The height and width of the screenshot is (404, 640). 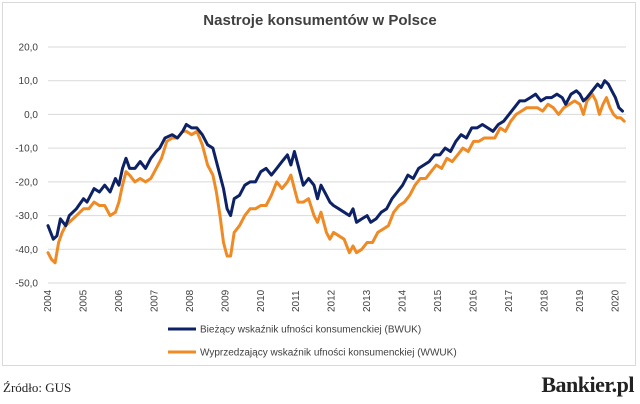 I want to click on x-tick-label: 2012, so click(x=332, y=300).